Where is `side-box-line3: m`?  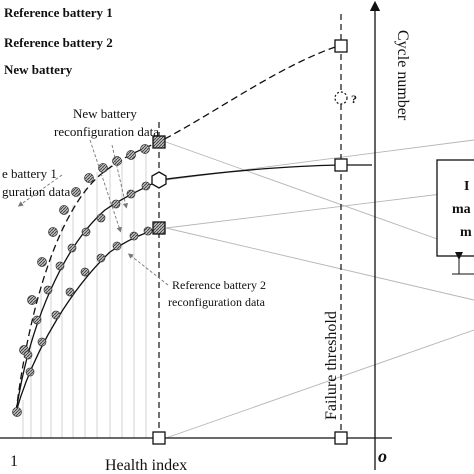
side-box-line3: m is located at coordinates (466, 232).